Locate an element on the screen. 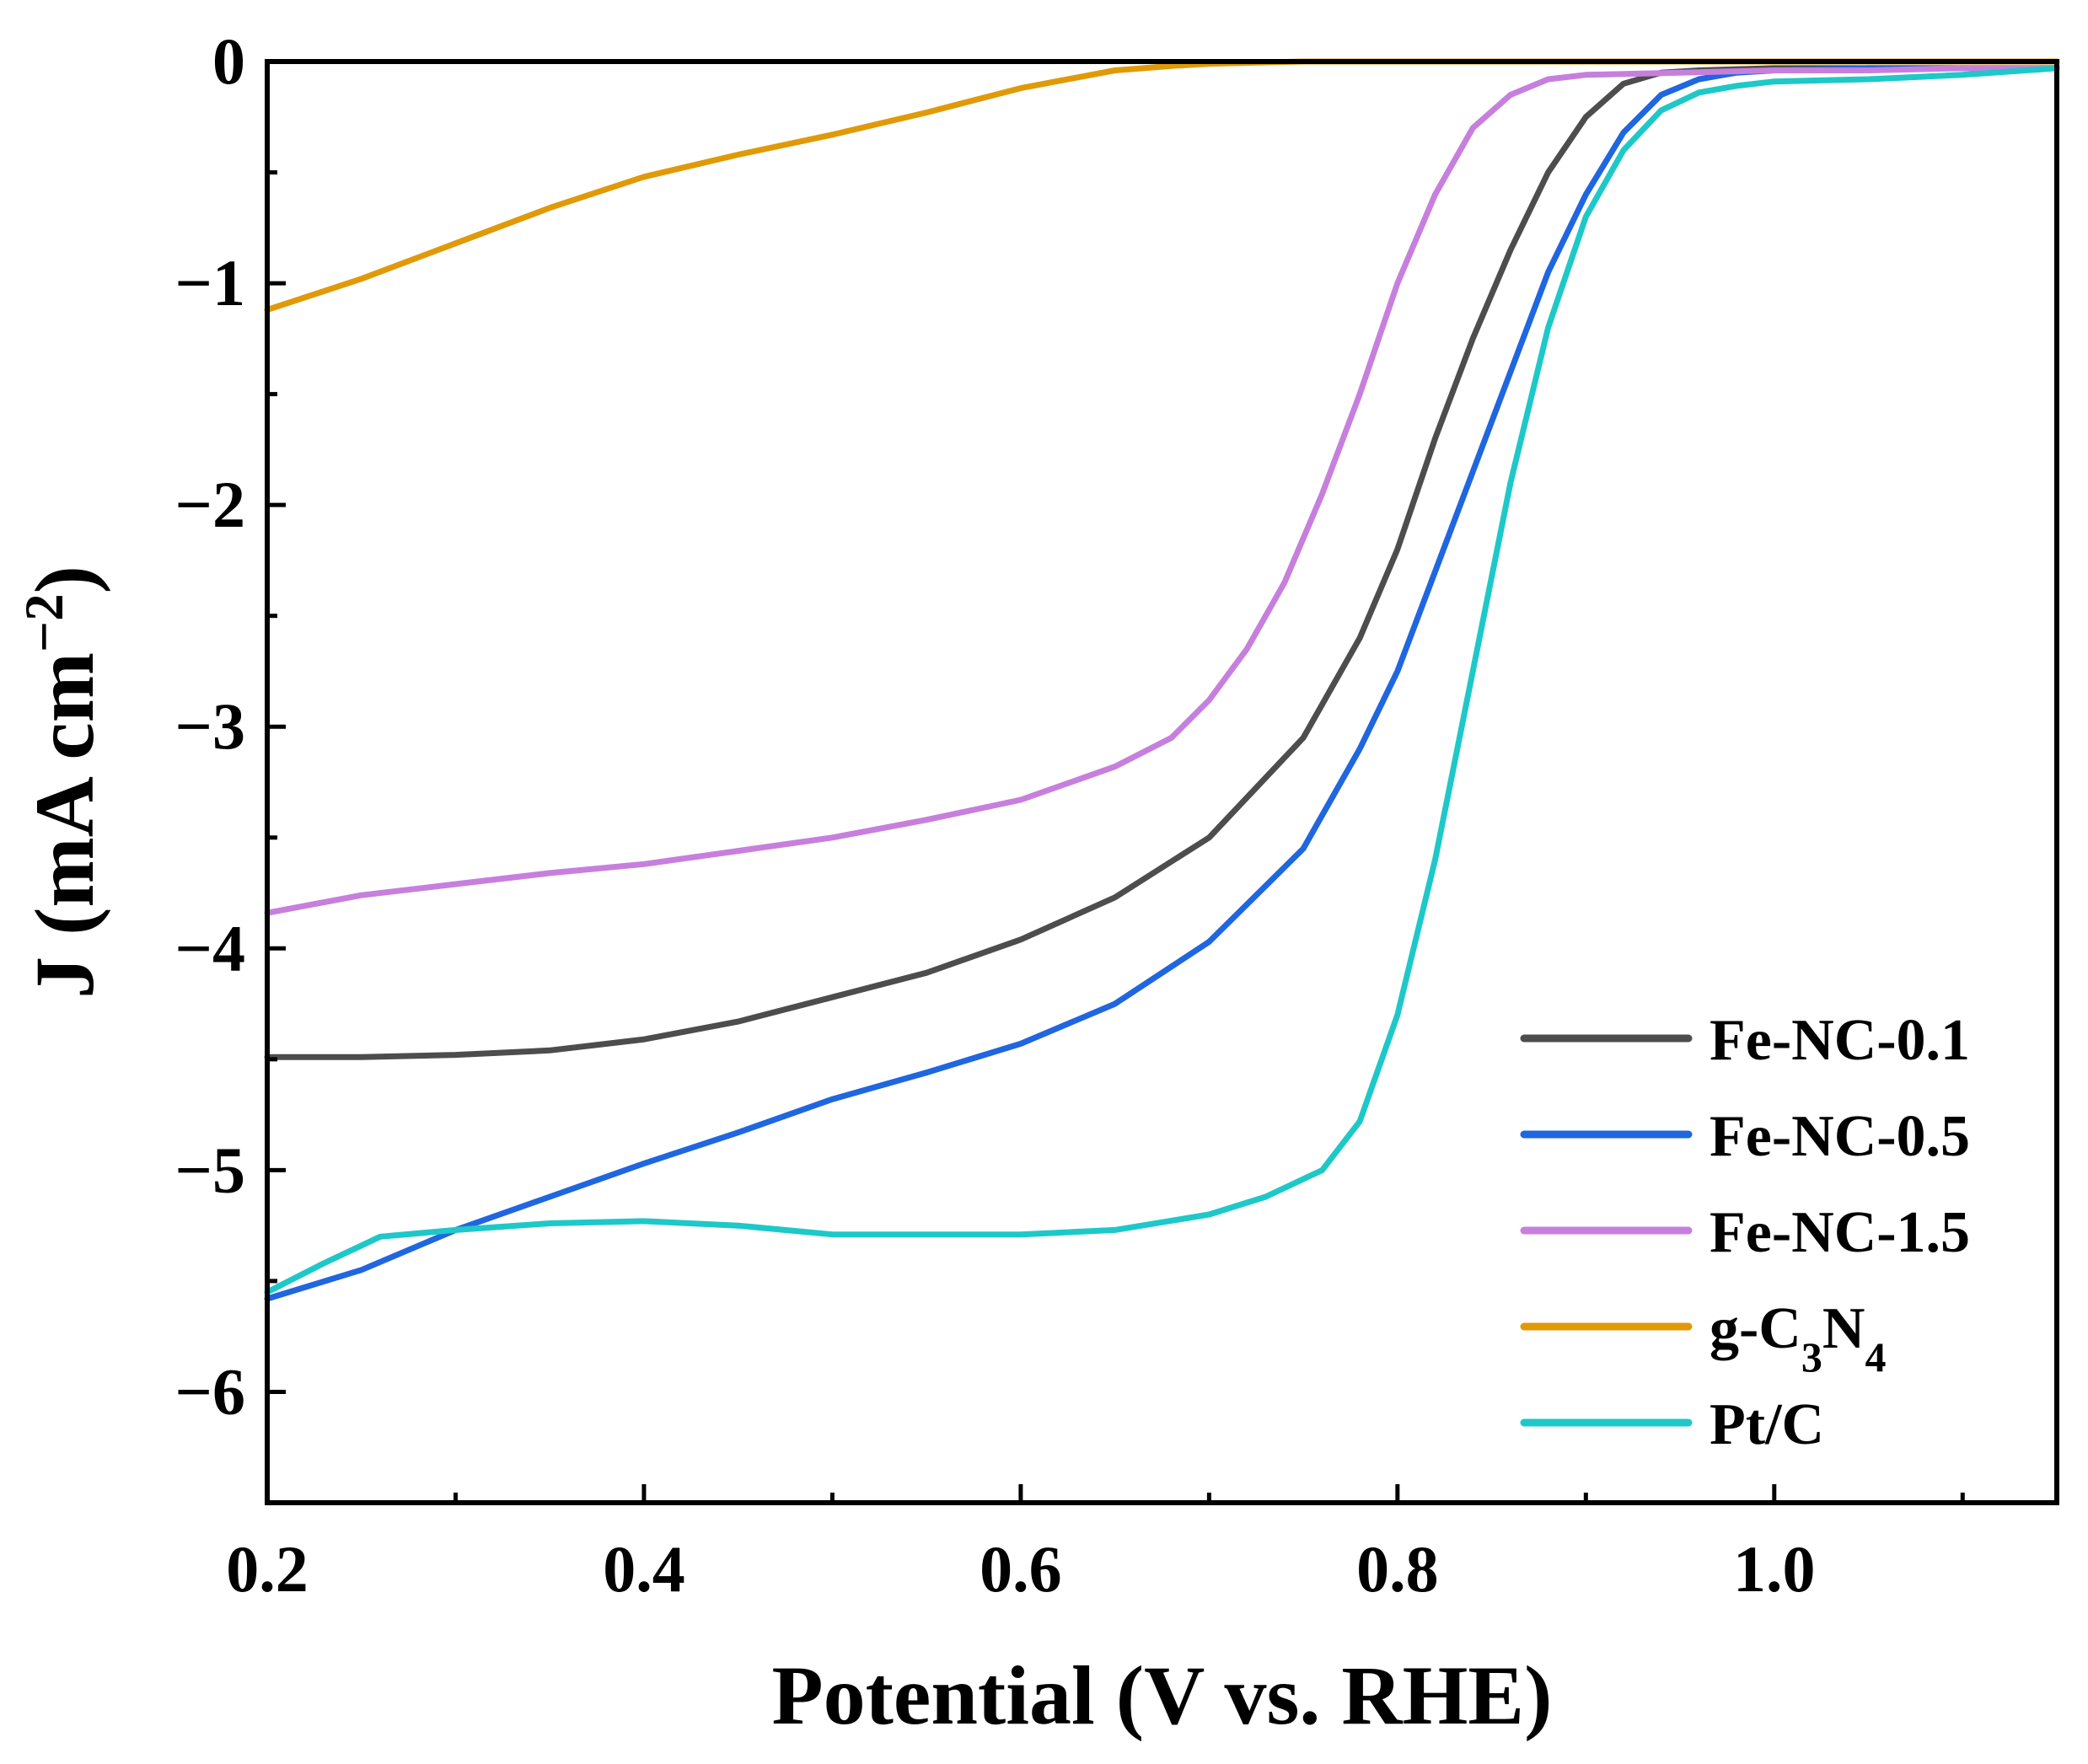  legend-label-1: Fe-NC-0.5 is located at coordinates (1840, 1136).